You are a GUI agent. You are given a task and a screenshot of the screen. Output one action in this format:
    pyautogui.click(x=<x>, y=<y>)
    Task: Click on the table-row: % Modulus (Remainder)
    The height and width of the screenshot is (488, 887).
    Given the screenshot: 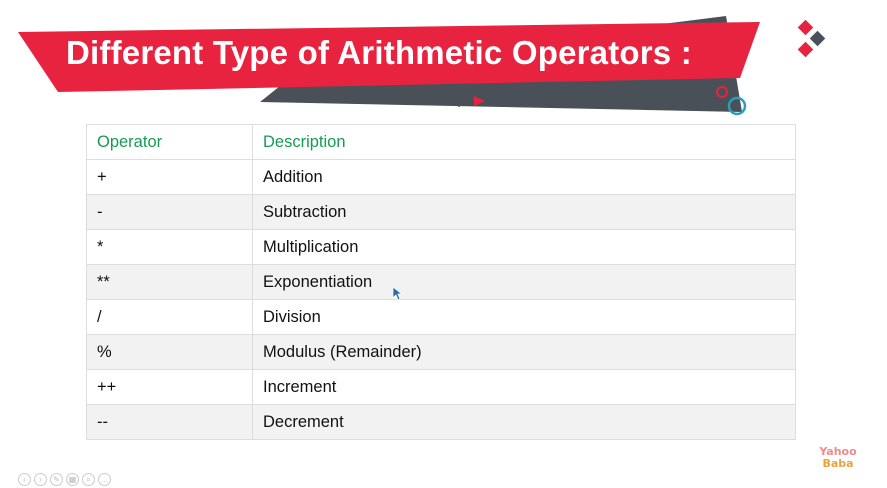 What is the action you would take?
    pyautogui.click(x=441, y=352)
    